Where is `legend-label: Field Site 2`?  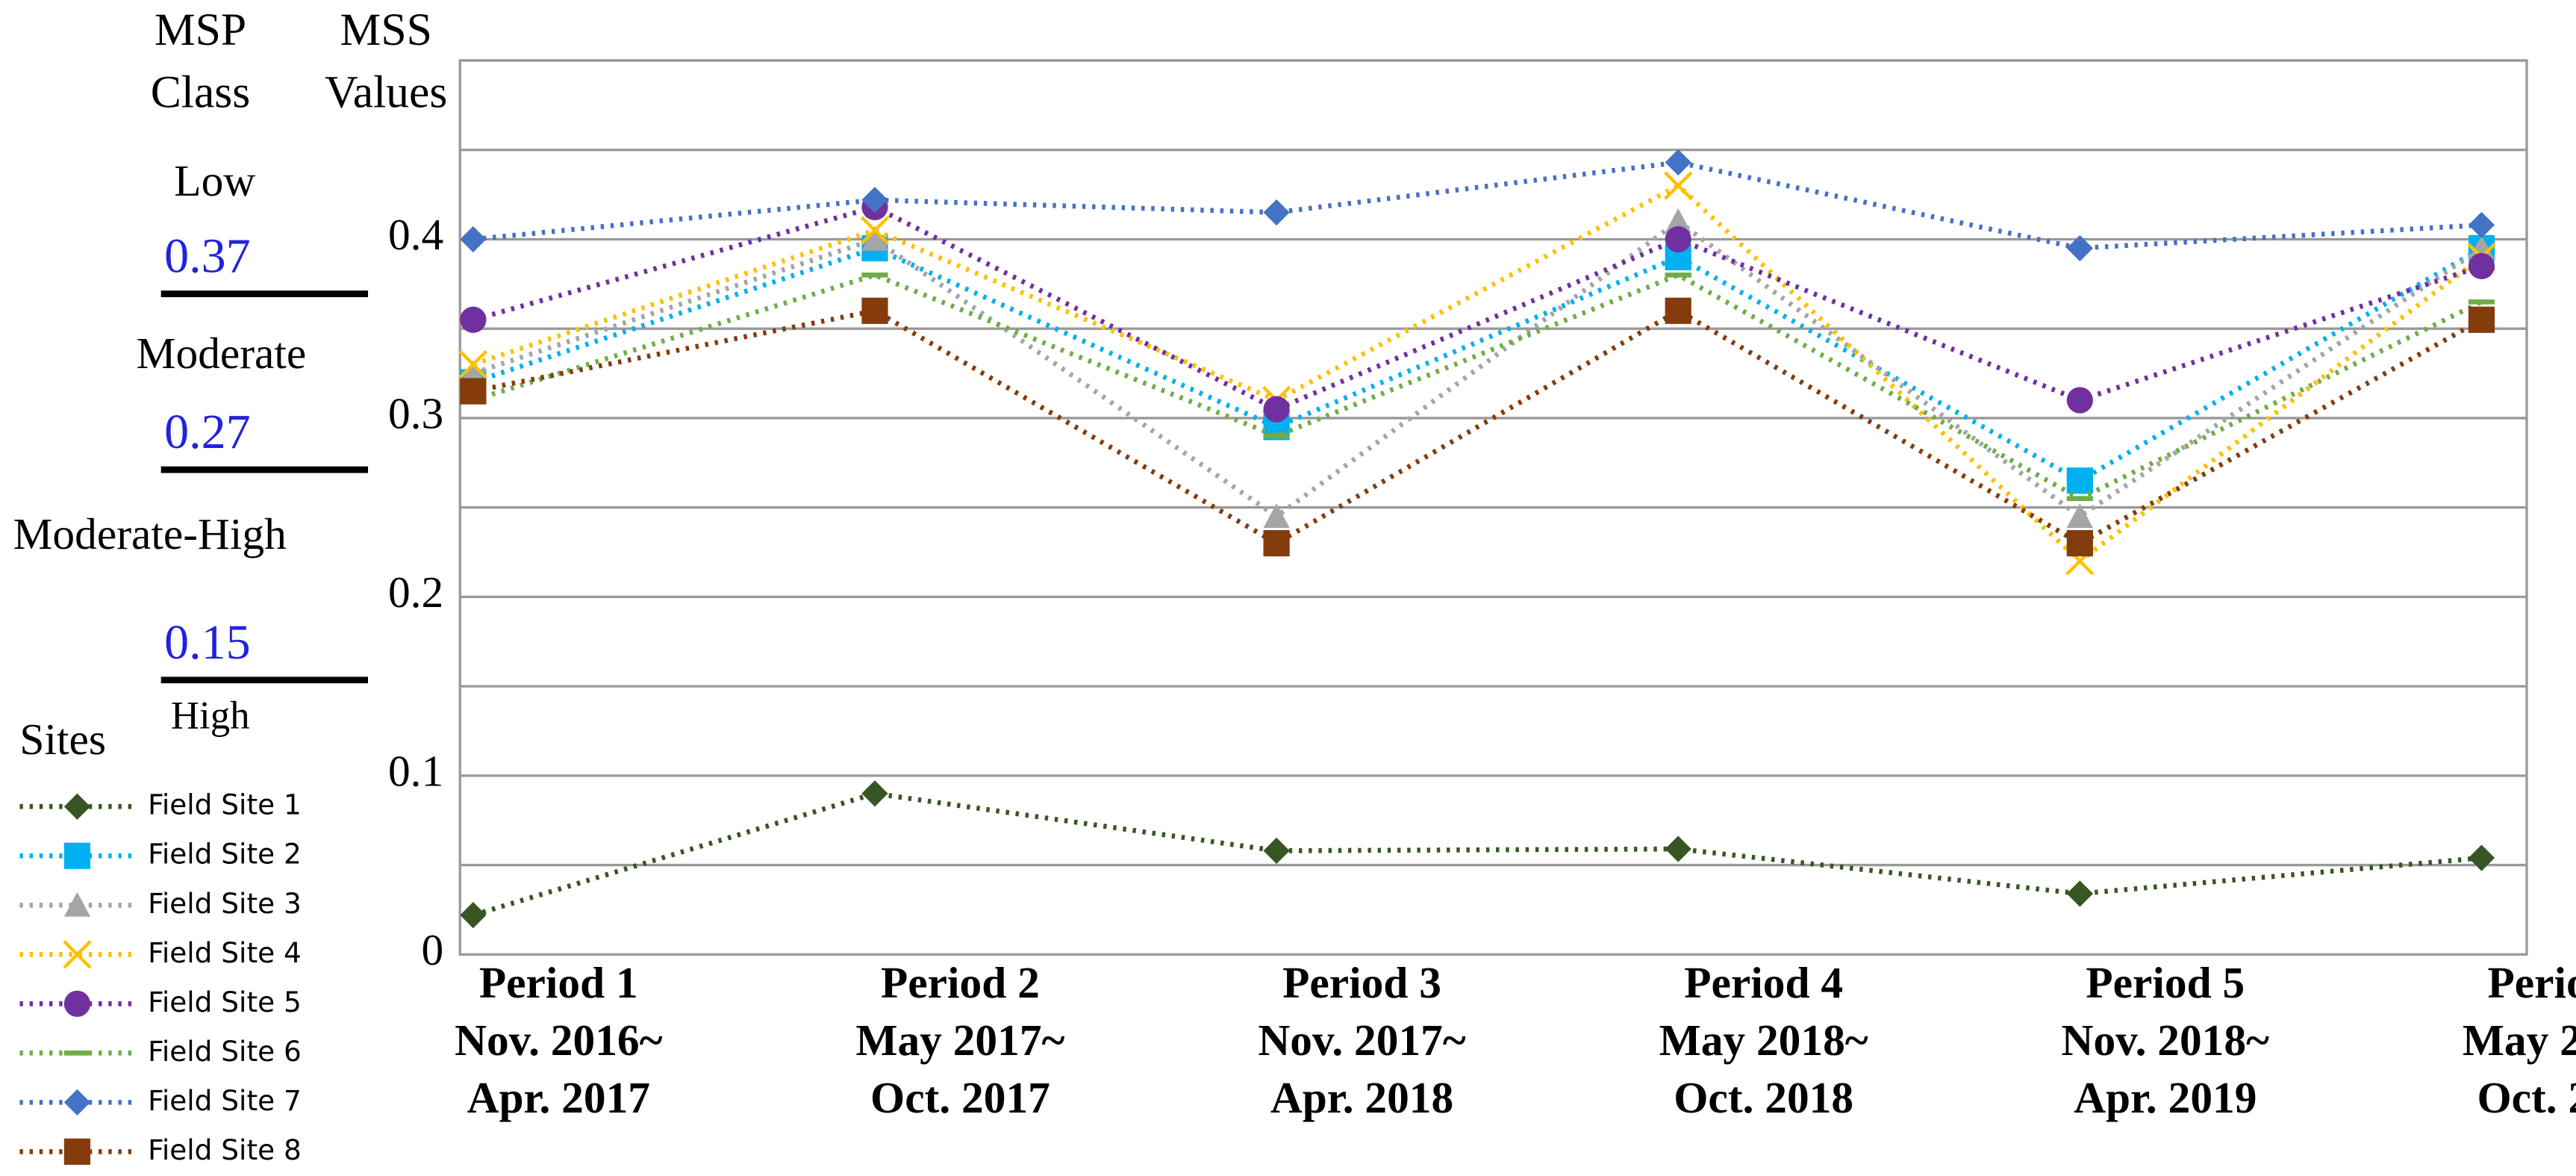 legend-label: Field Site 2 is located at coordinates (225, 854).